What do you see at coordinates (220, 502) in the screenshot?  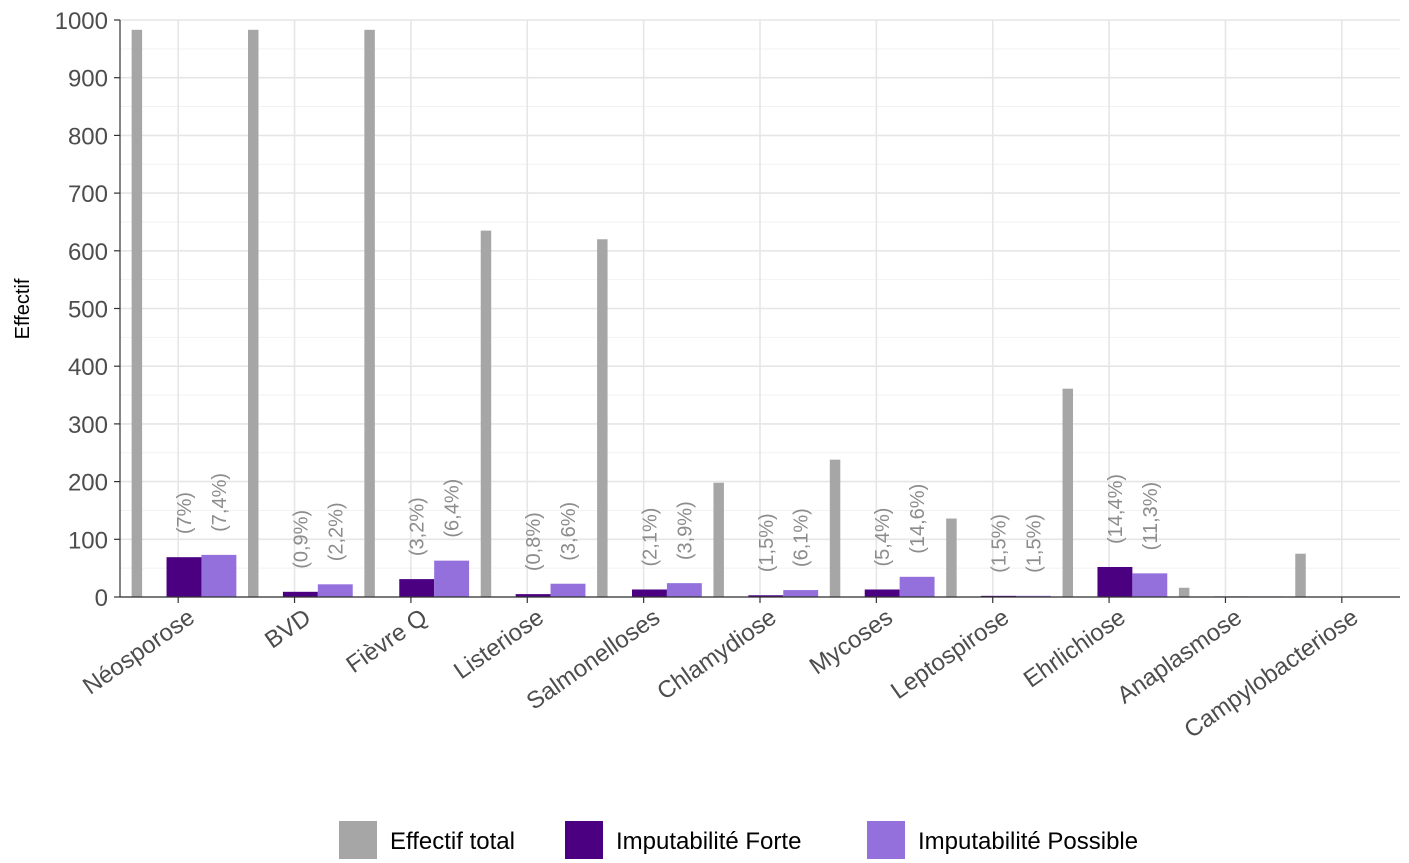 I see `percent-label: (7,4%)` at bounding box center [220, 502].